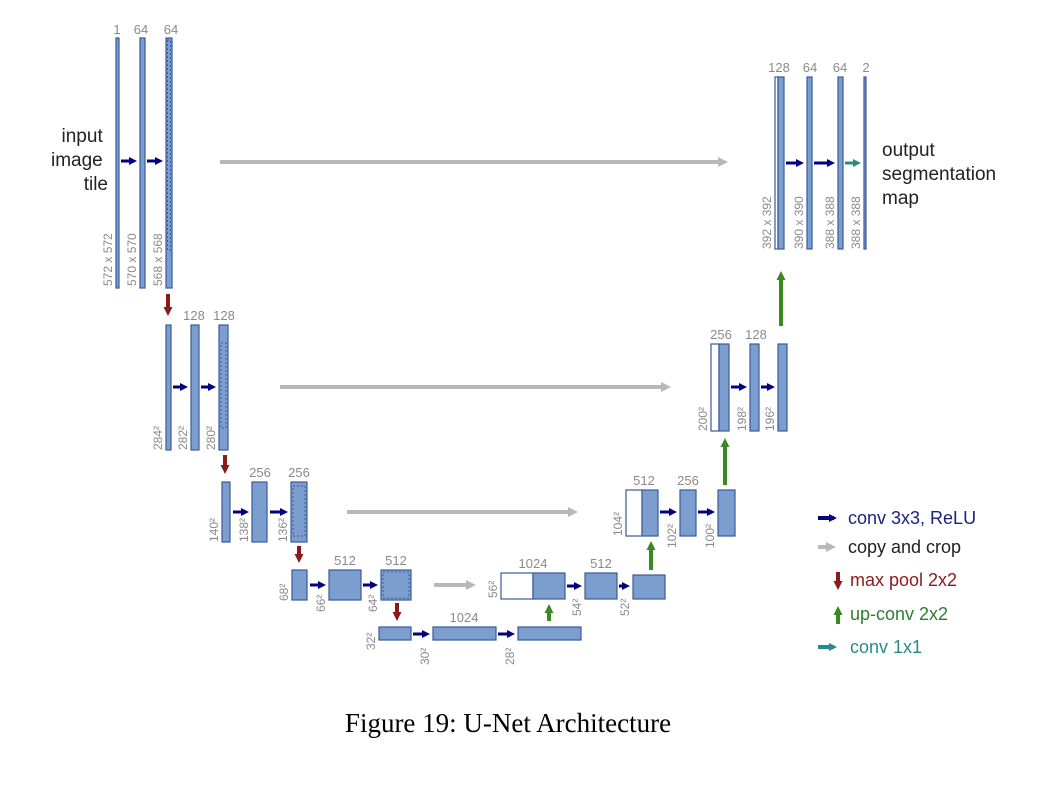  I want to click on feature-map-u3-c, so click(726, 513).